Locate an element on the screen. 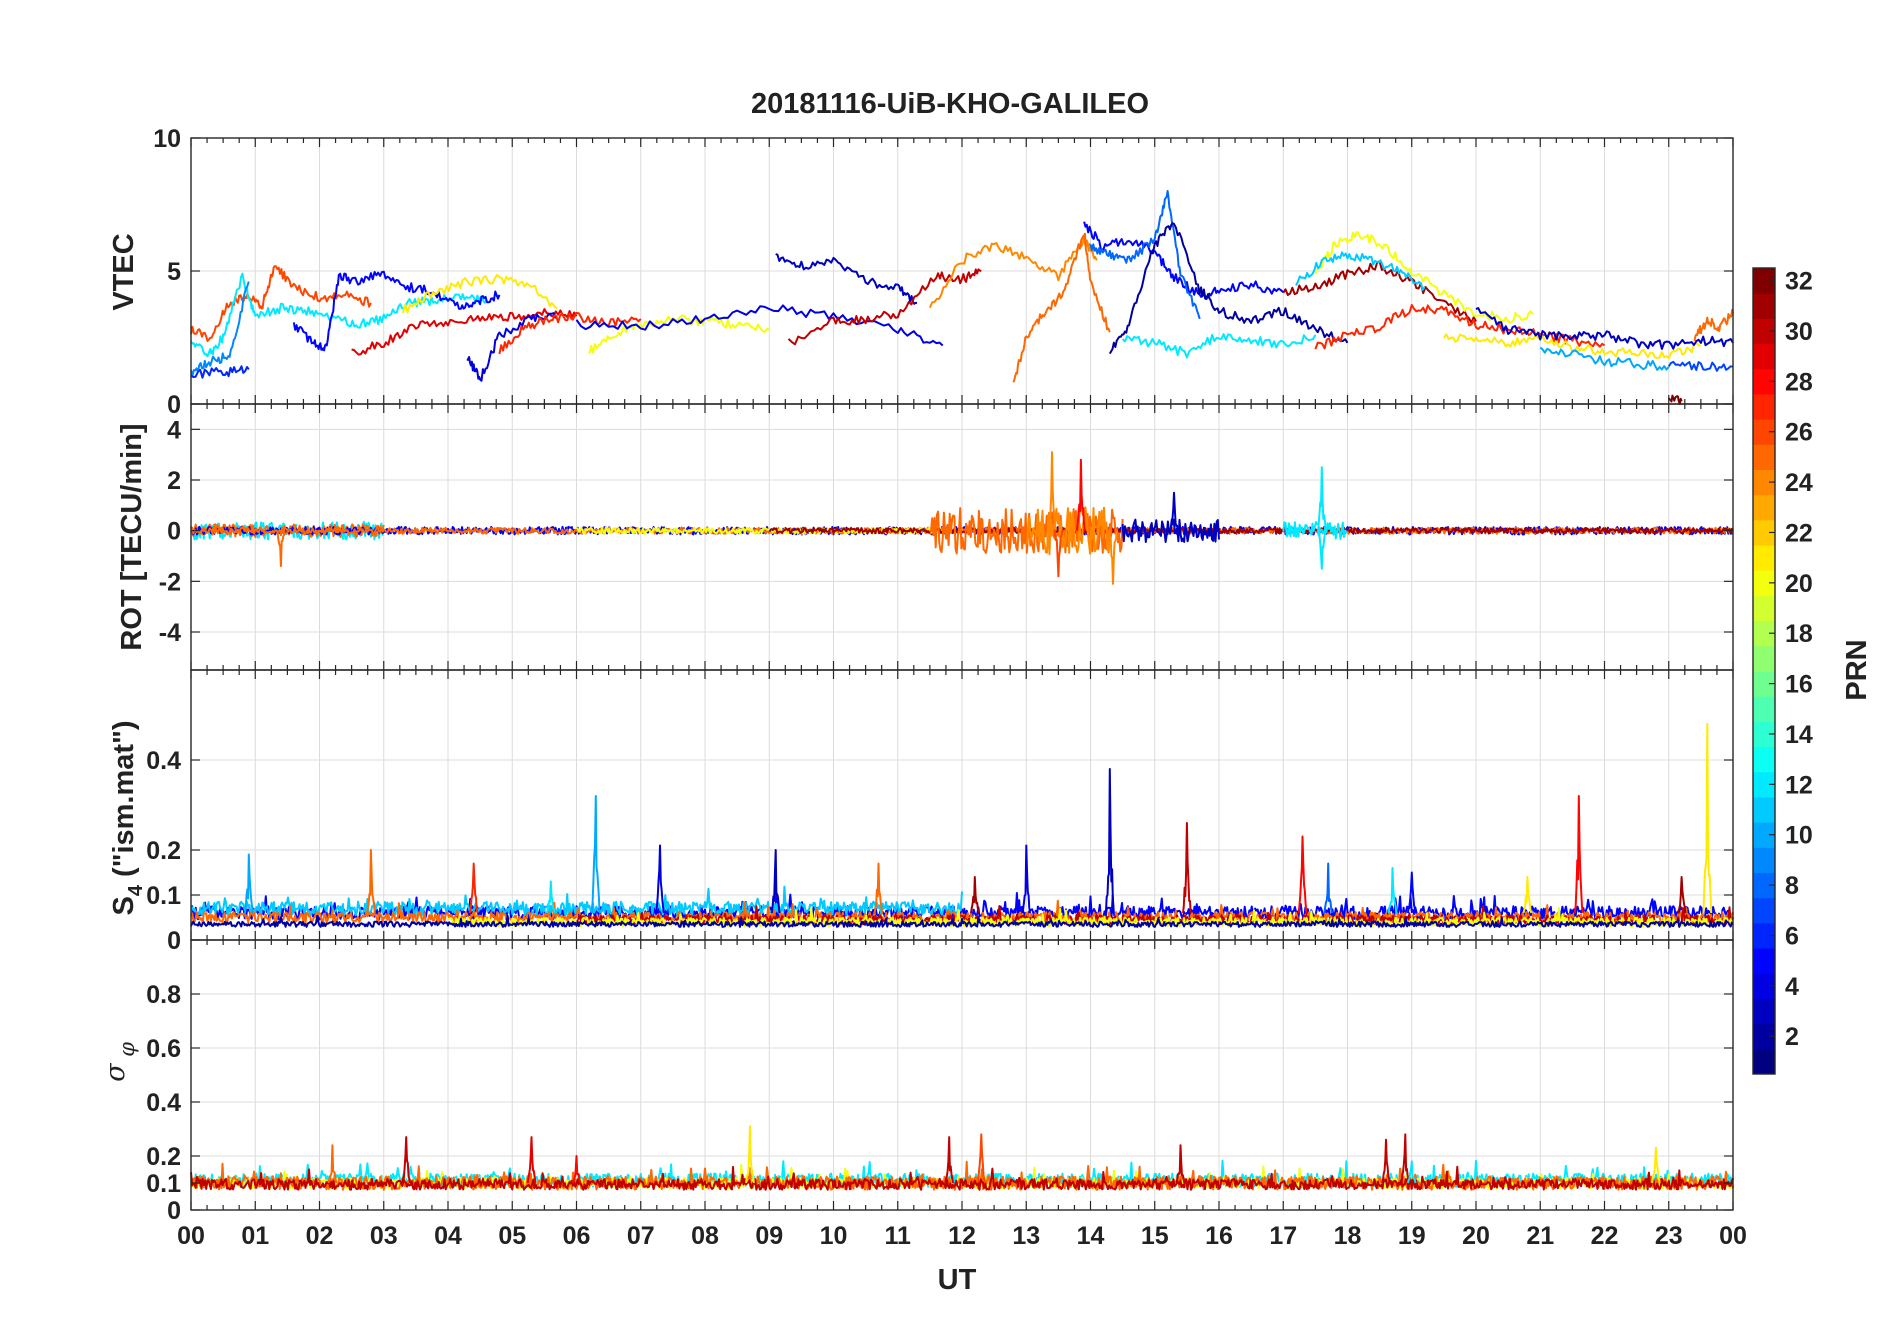 The image size is (1902, 1330). colorbar-frame is located at coordinates (1764, 671).